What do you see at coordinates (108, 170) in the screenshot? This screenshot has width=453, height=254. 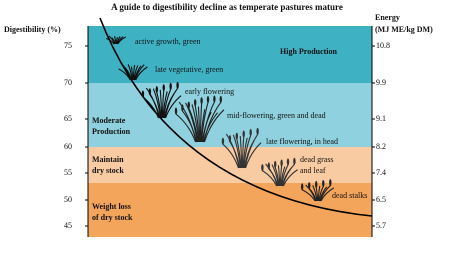 I see `zone-label: dry stock` at bounding box center [108, 170].